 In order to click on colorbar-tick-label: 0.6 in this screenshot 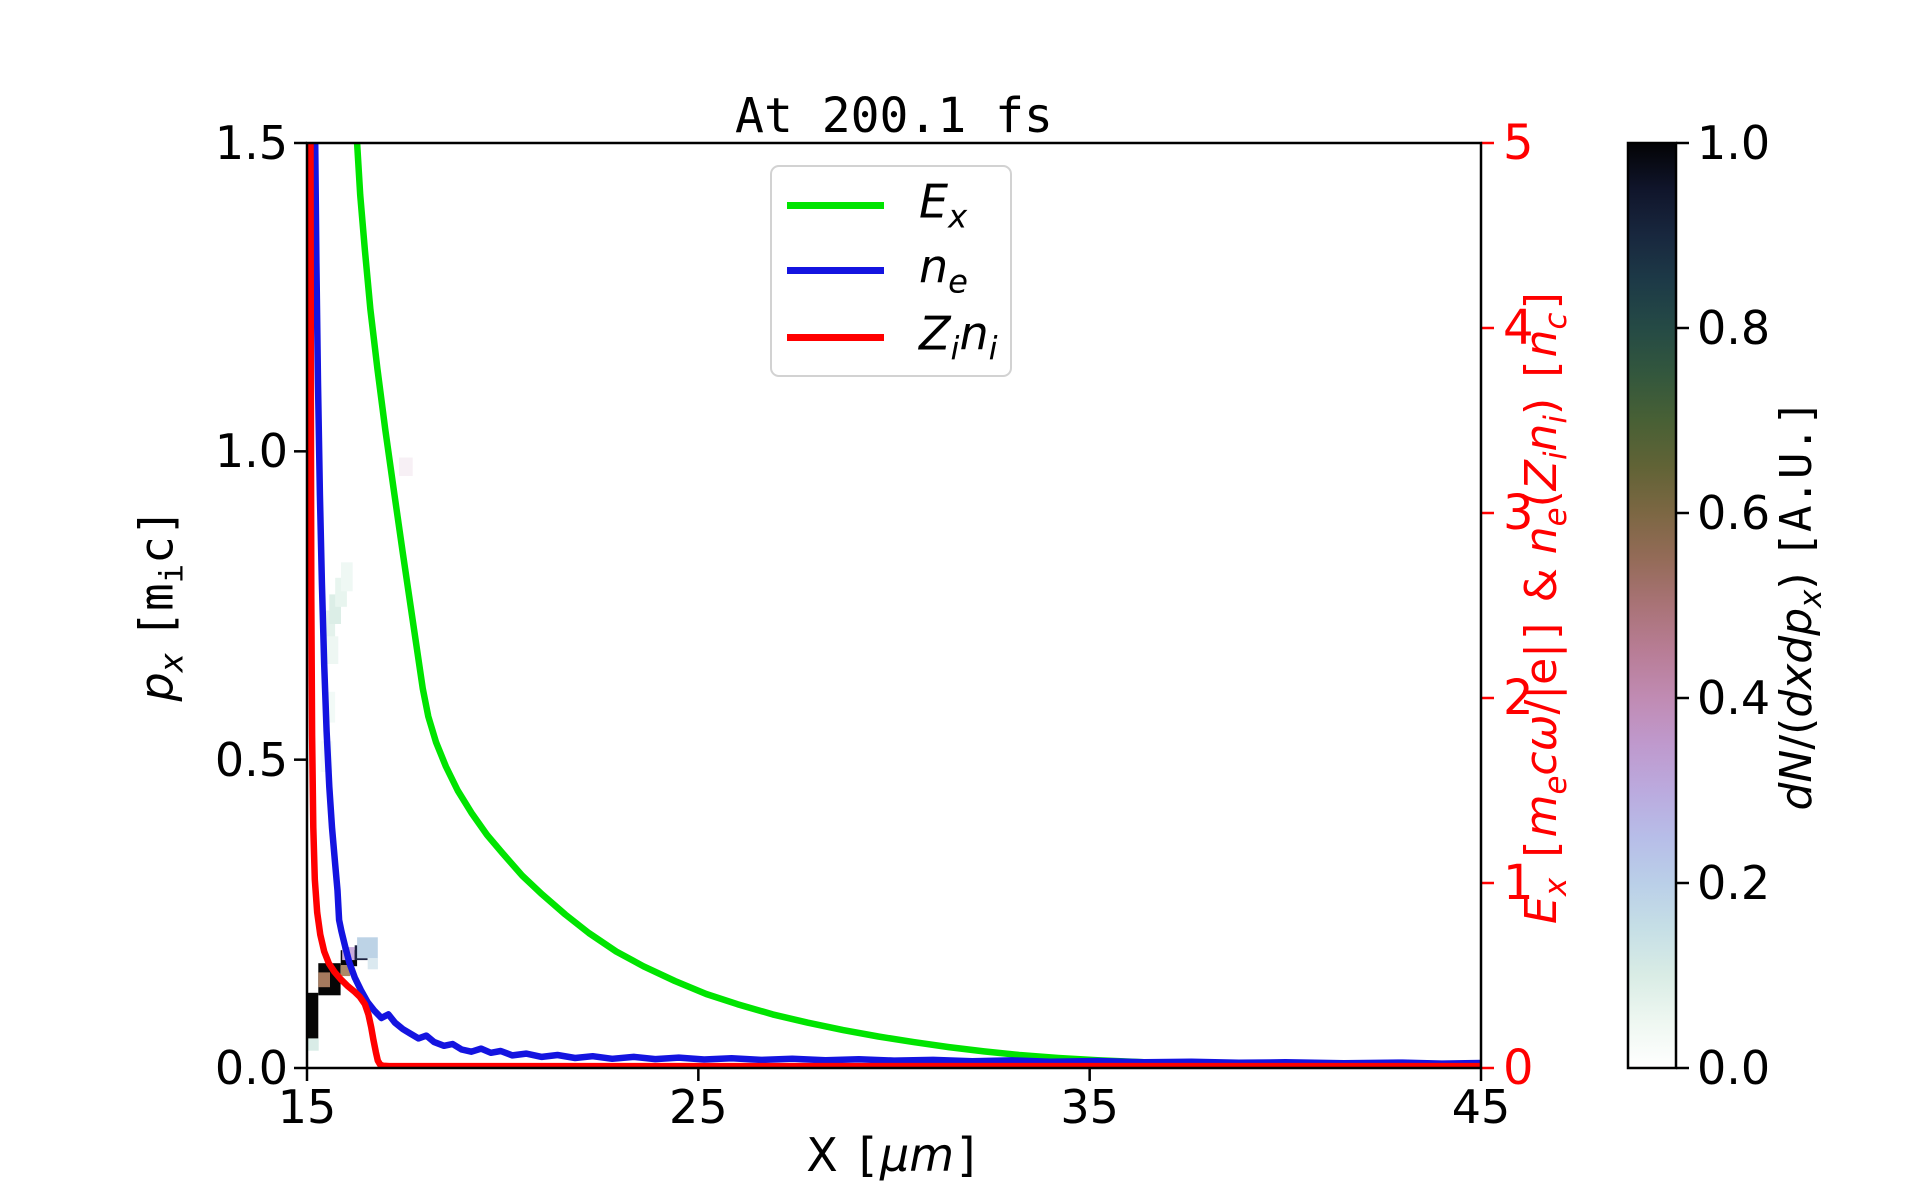, I will do `click(1734, 513)`.